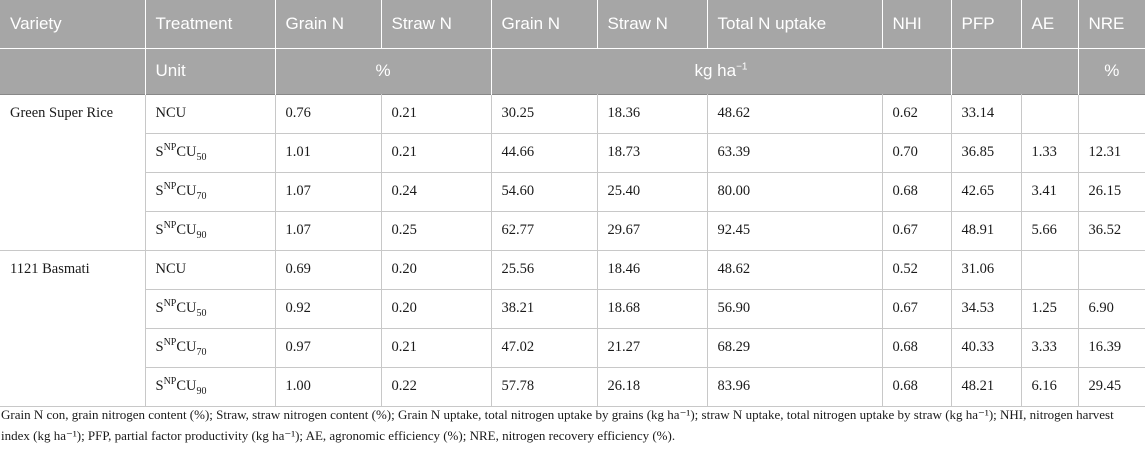  Describe the element at coordinates (1111, 153) in the screenshot. I see `cell-nre: 12.31` at that location.